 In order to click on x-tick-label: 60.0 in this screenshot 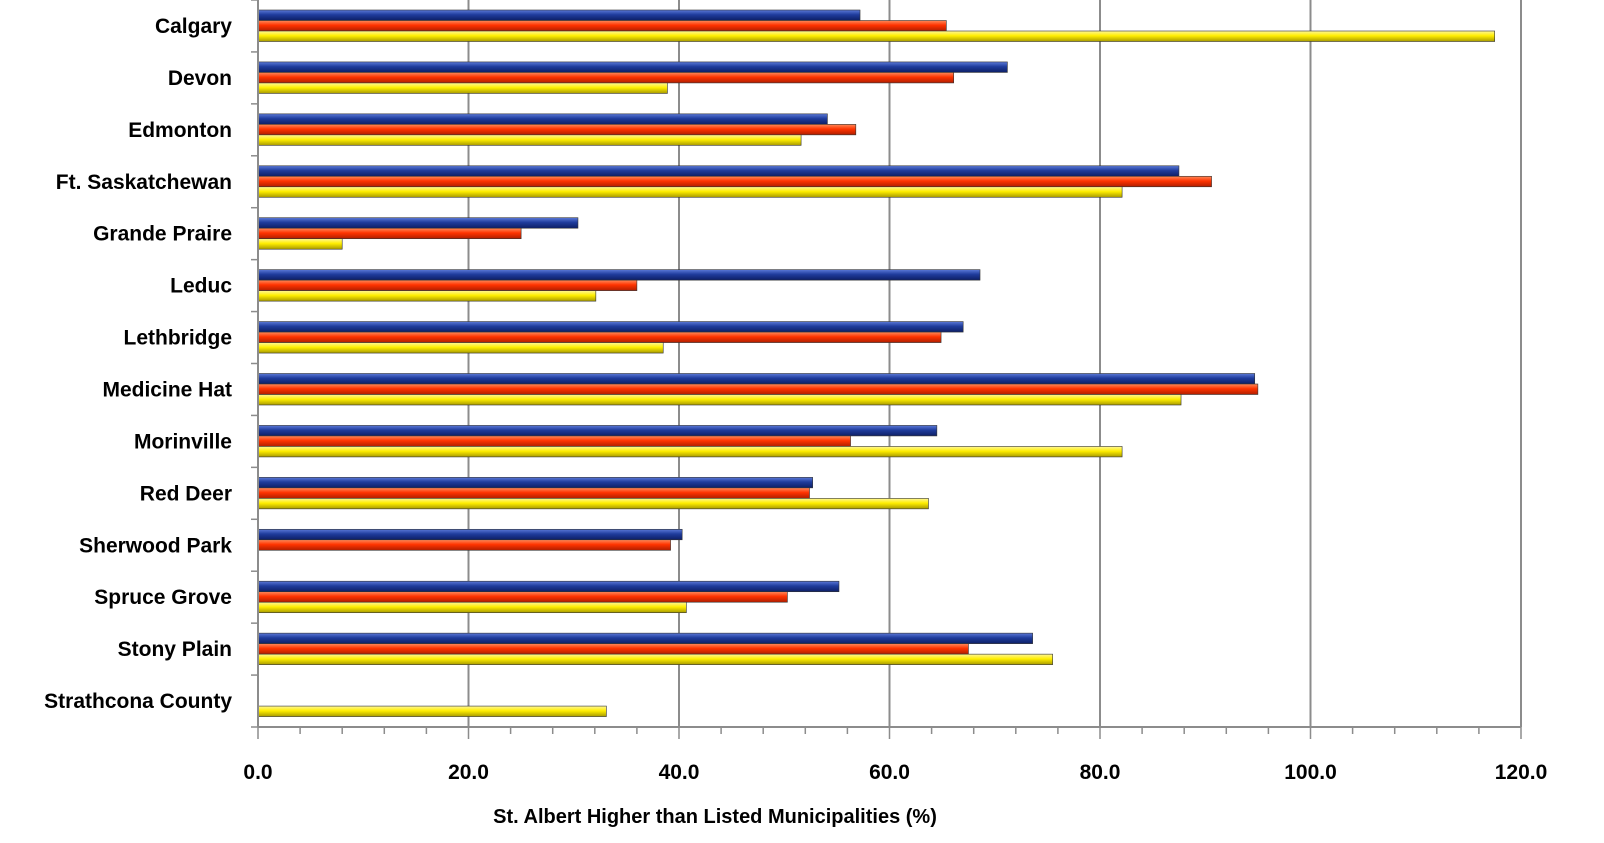, I will do `click(889, 772)`.